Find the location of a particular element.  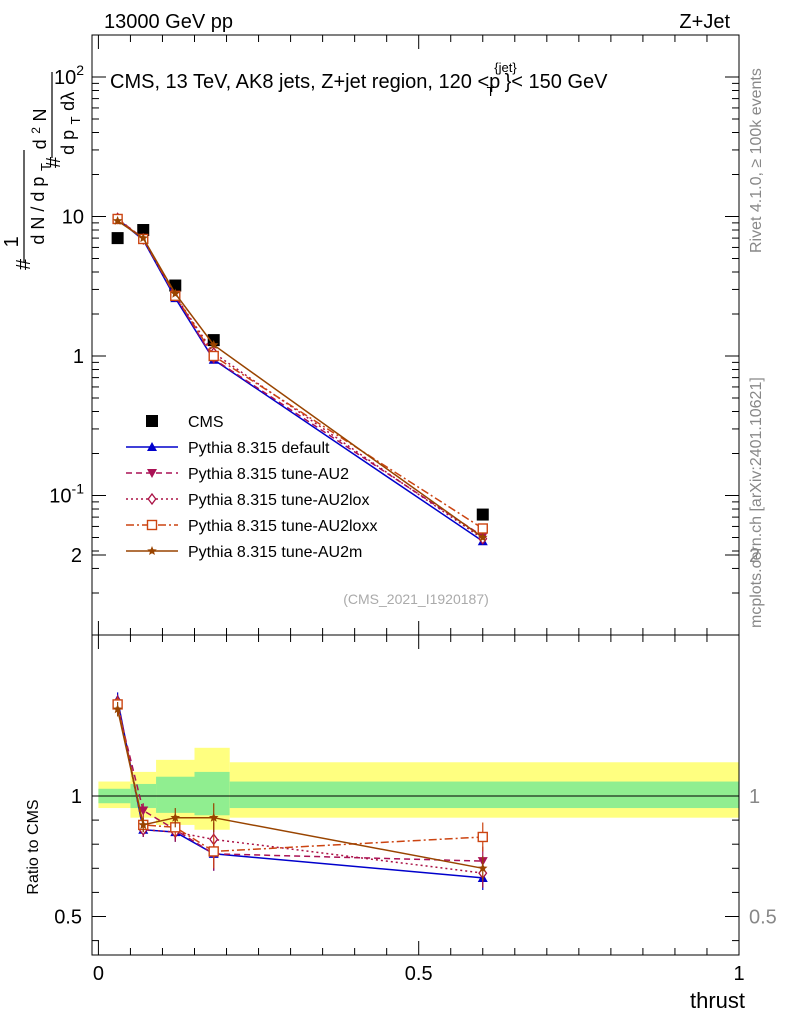

legend-entry: Pythia 8.315 tune-AU2lox is located at coordinates (247, 500).